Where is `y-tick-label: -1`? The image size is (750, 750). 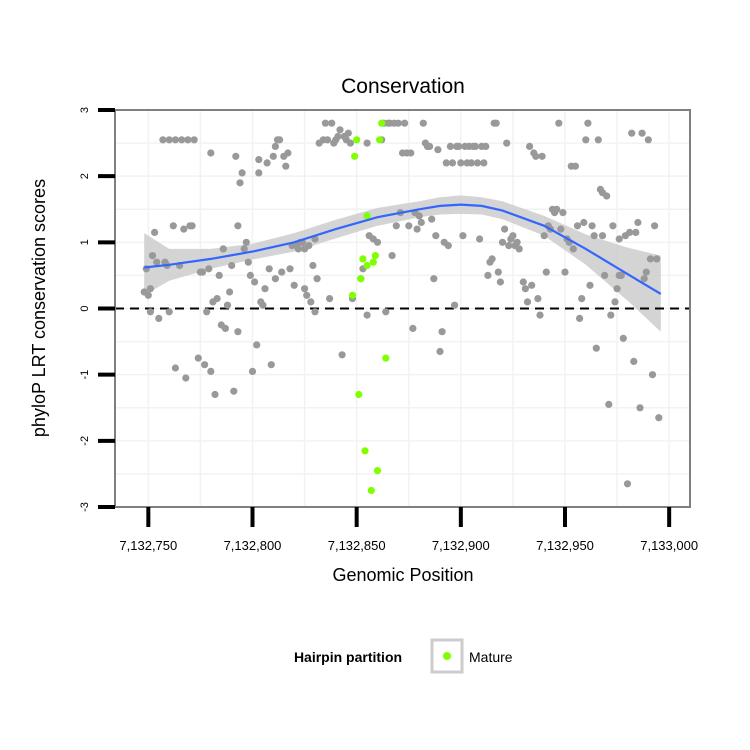
y-tick-label: -1 is located at coordinates (85, 375).